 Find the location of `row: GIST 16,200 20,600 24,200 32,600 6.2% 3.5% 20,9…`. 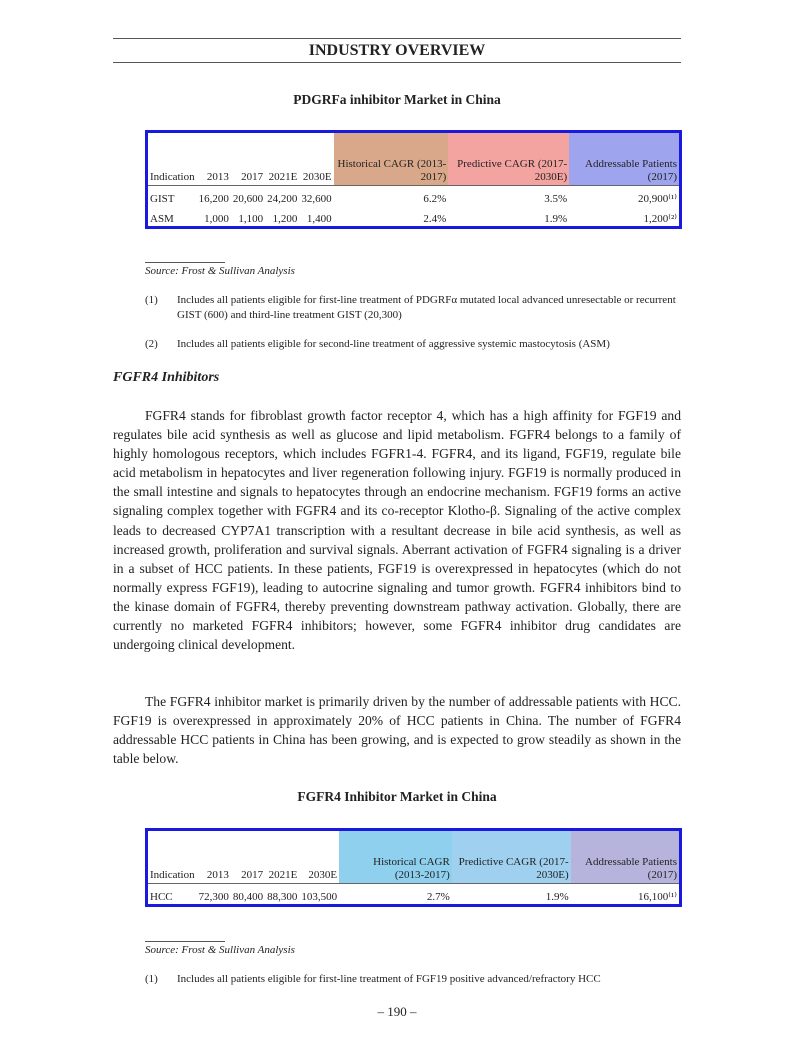

row: GIST 16,200 20,600 24,200 32,600 6.2% 3.5% 20,9… is located at coordinates (414, 196).